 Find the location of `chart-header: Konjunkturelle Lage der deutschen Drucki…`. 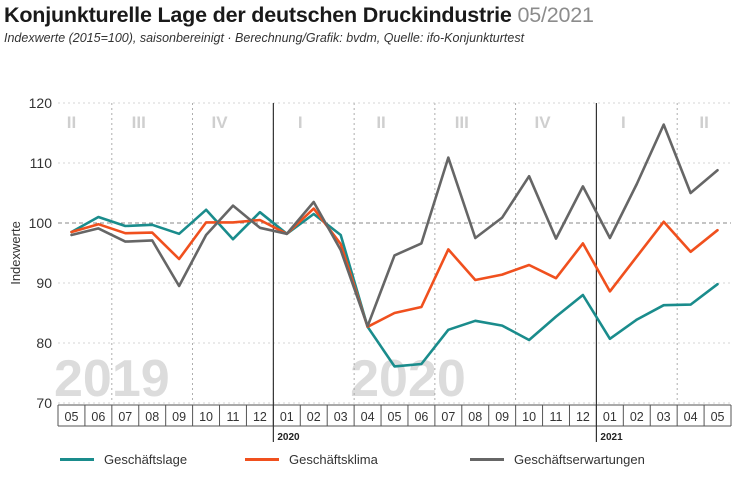

chart-header: Konjunkturelle Lage der deutschen Drucki… is located at coordinates (374, 23).